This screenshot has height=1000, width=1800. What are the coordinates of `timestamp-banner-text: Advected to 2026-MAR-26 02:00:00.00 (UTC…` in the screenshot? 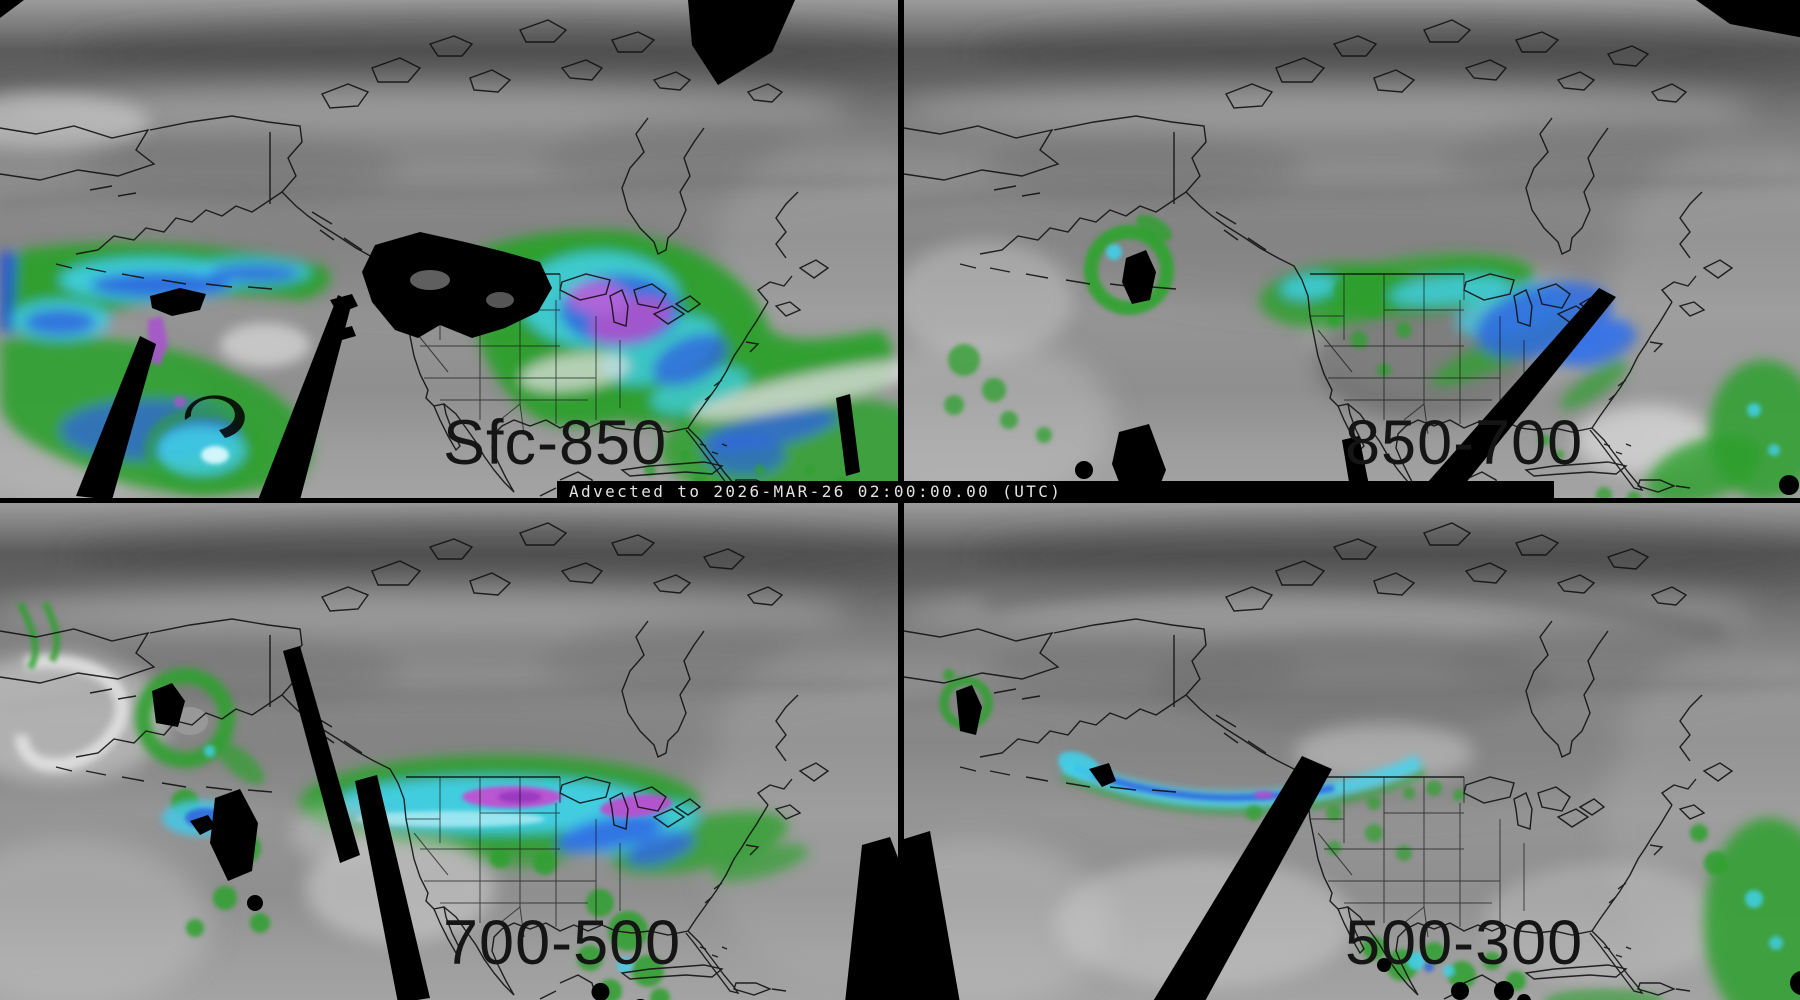 It's located at (816, 491).